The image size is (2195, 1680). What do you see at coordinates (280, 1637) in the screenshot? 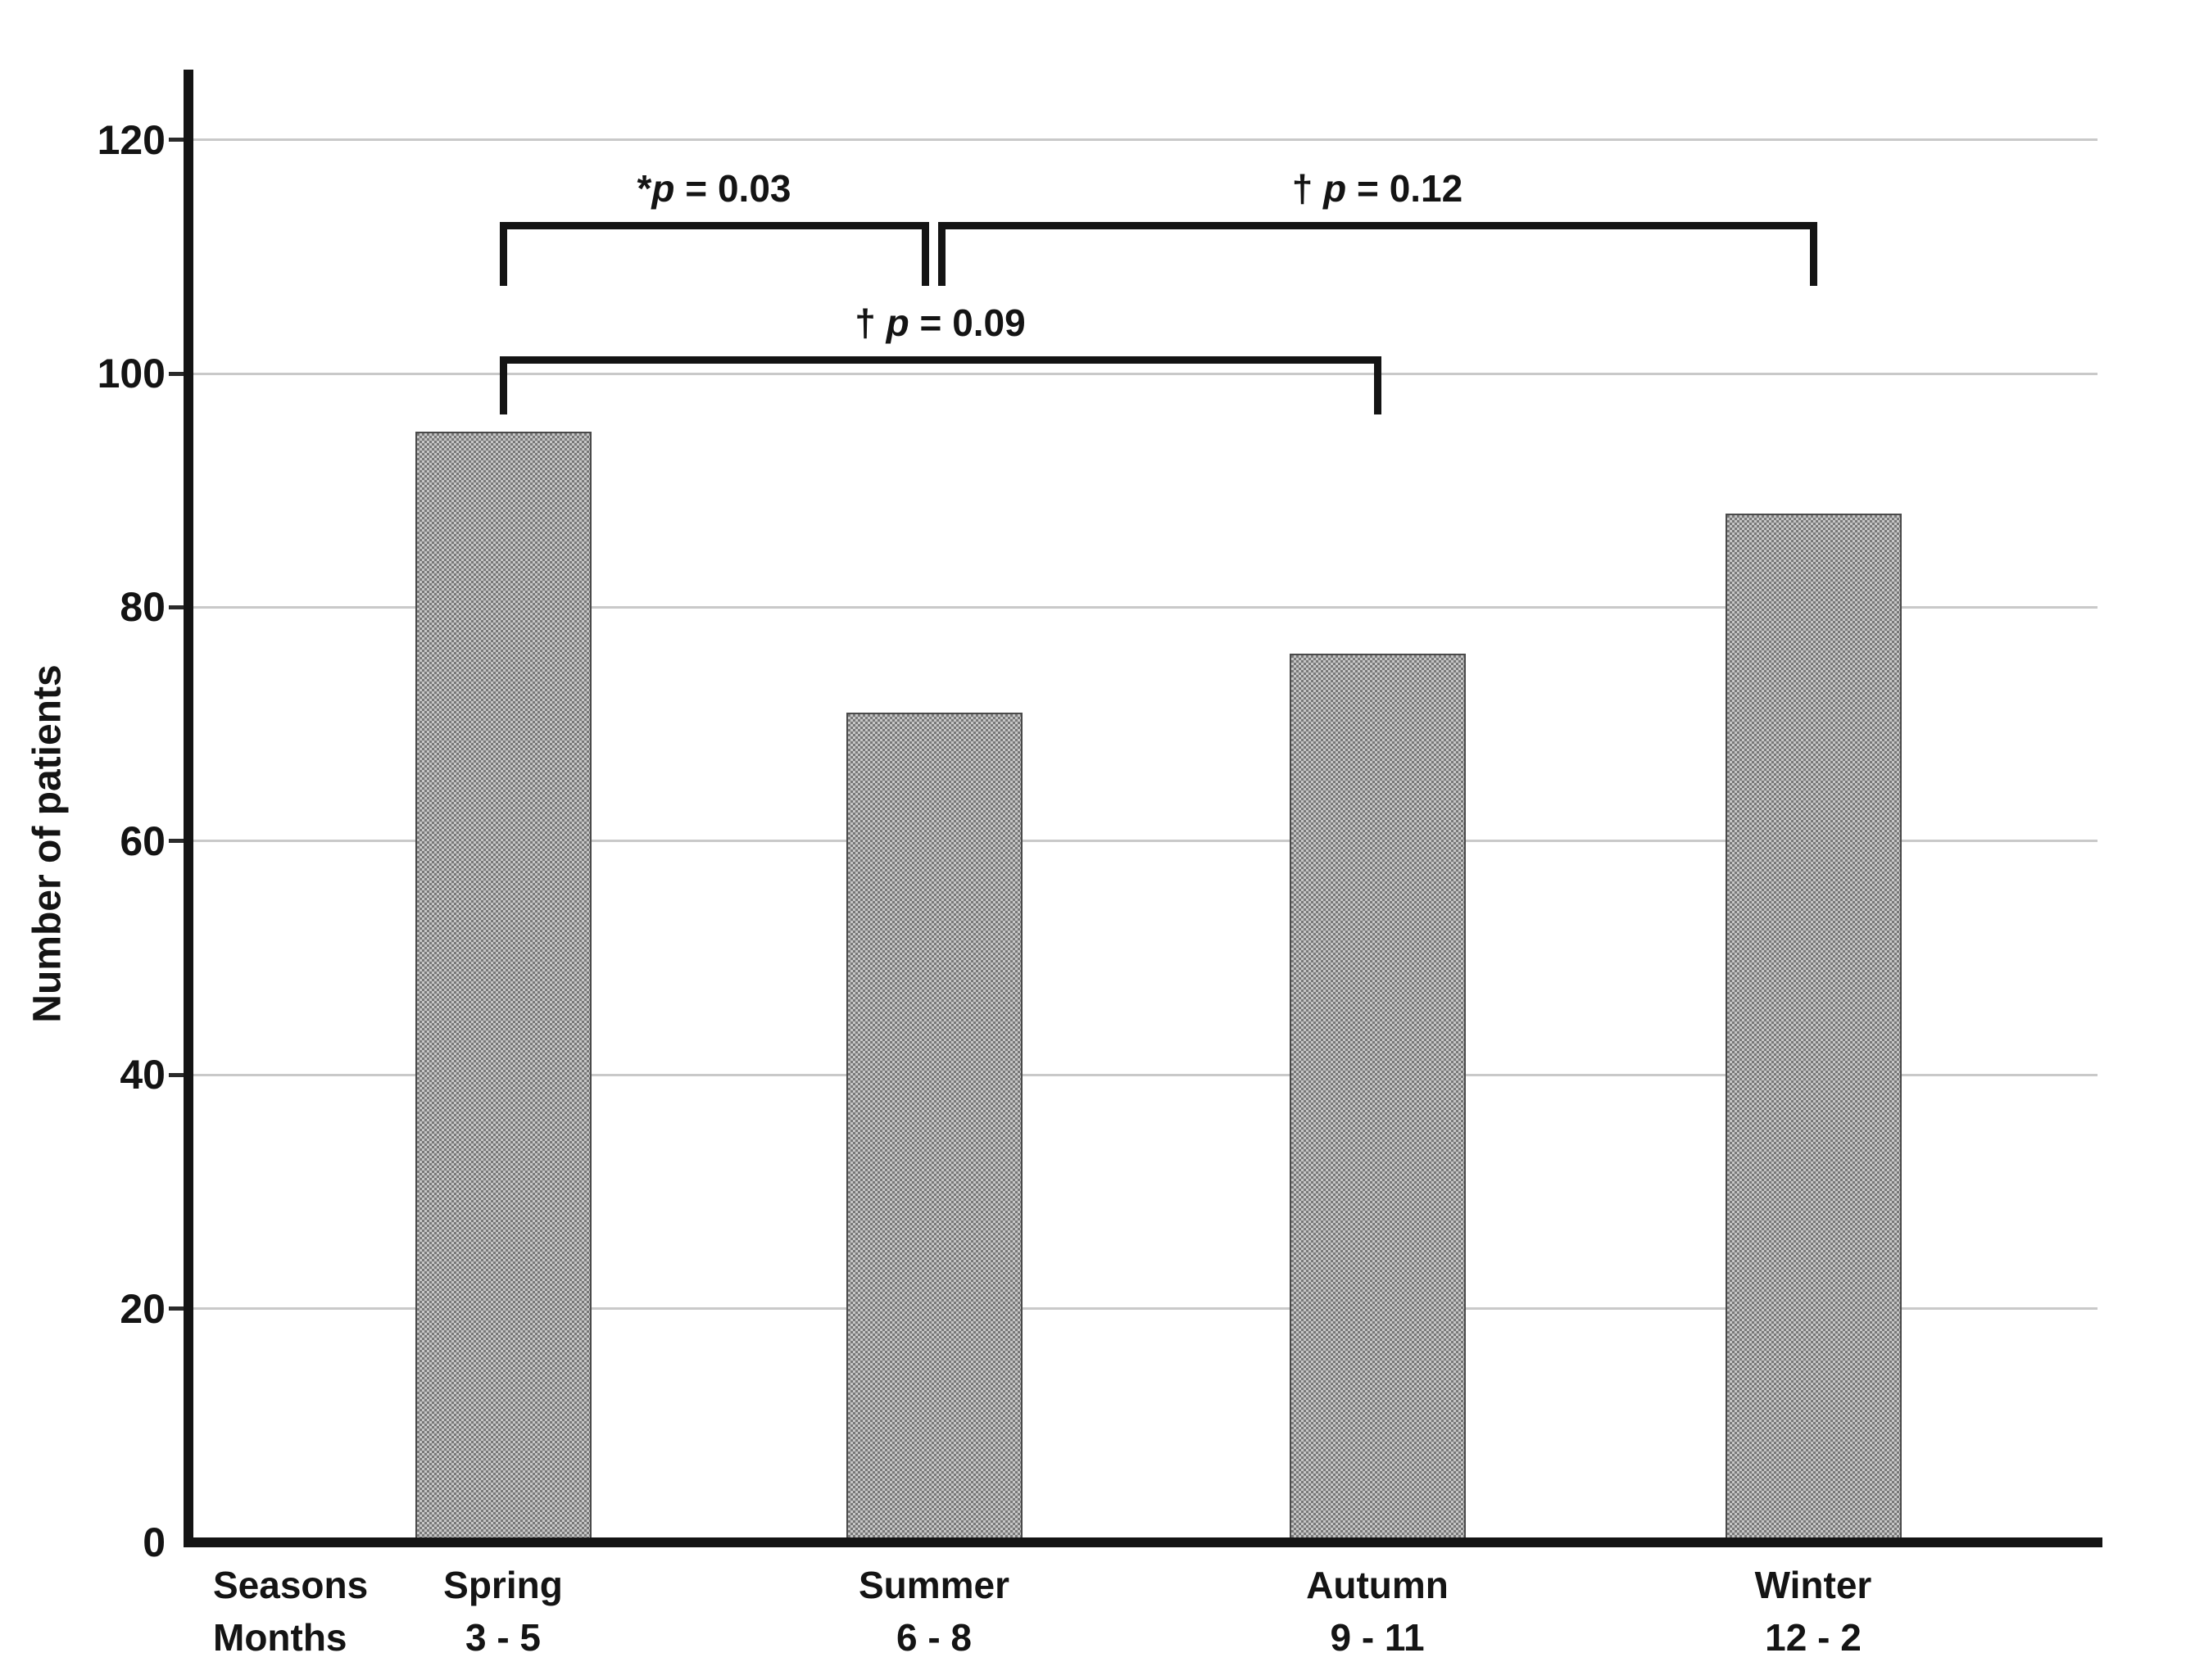
I see `x-row-header-months: Months` at bounding box center [280, 1637].